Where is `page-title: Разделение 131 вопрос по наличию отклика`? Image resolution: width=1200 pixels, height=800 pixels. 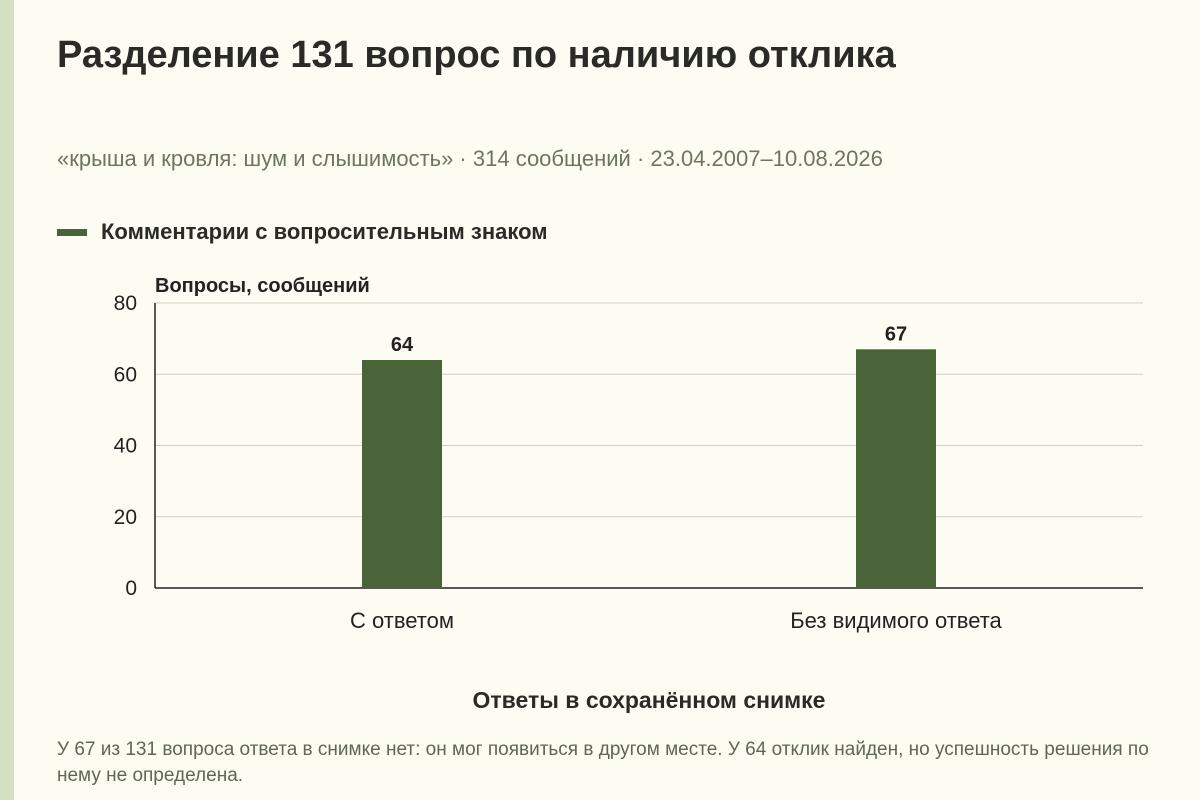 page-title: Разделение 131 вопрос по наличию отклика is located at coordinates (476, 55).